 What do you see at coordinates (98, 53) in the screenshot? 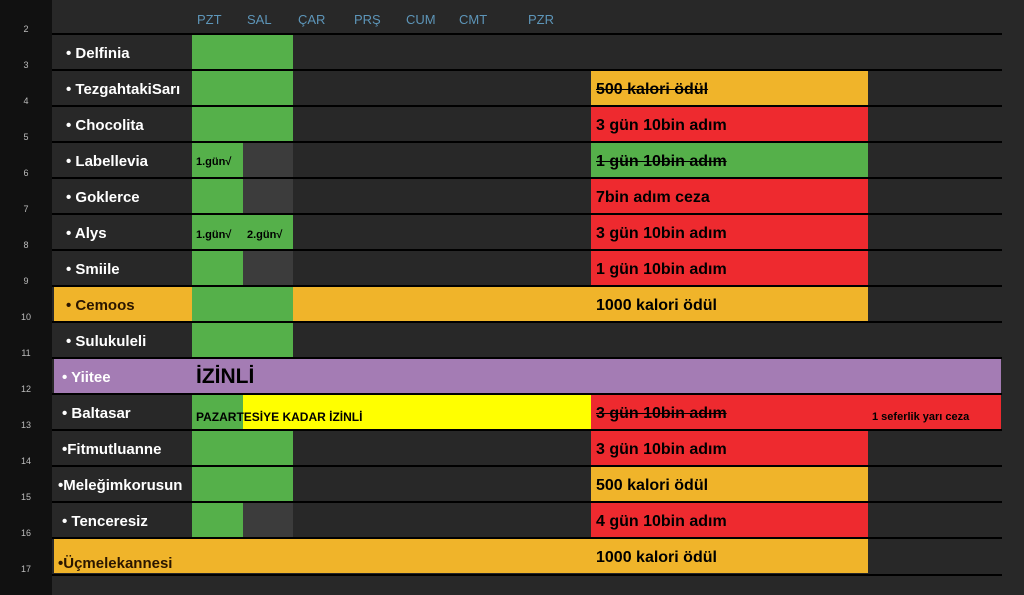
I see `participant-name: • Delfinia` at bounding box center [98, 53].